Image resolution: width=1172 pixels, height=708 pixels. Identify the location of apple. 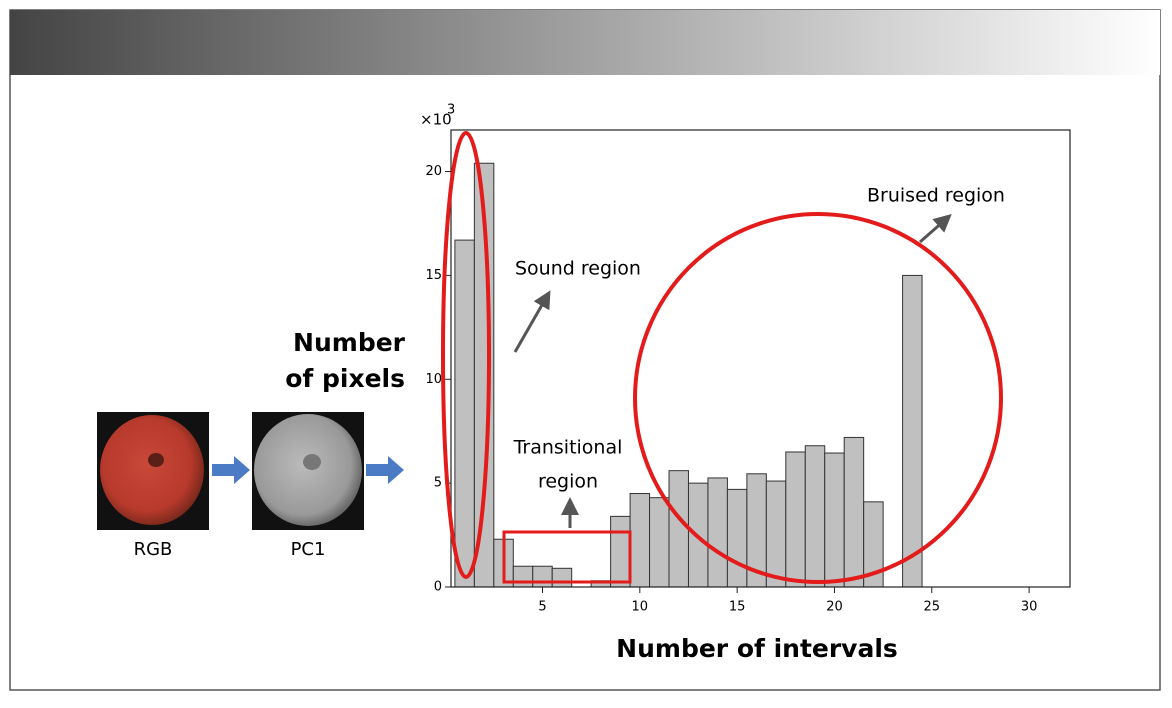
(152, 470).